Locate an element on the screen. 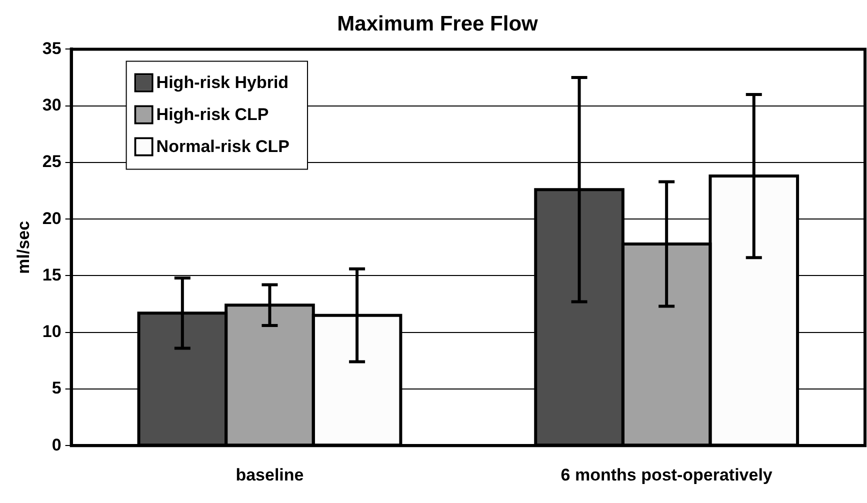 Image resolution: width=867 pixels, height=503 pixels. x-tick-label: baseline is located at coordinates (270, 474).